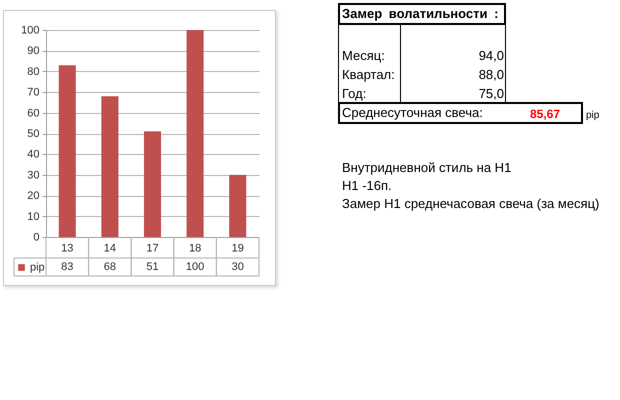 Image resolution: width=620 pixels, height=400 pixels. Describe the element at coordinates (110, 248) in the screenshot. I see `x-tick-label: 14` at that location.